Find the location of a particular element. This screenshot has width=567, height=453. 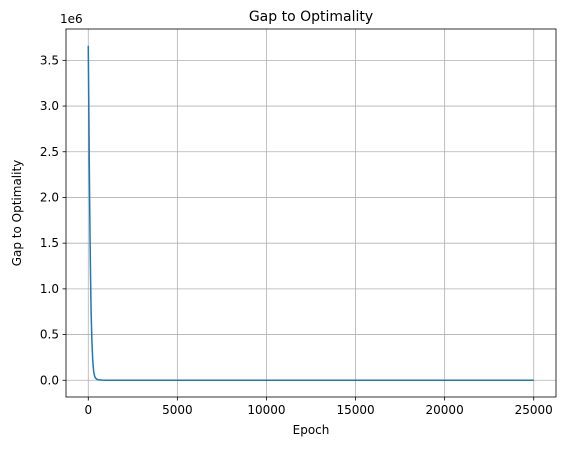

y-axis-label: Gap to Optimality is located at coordinates (17, 213).